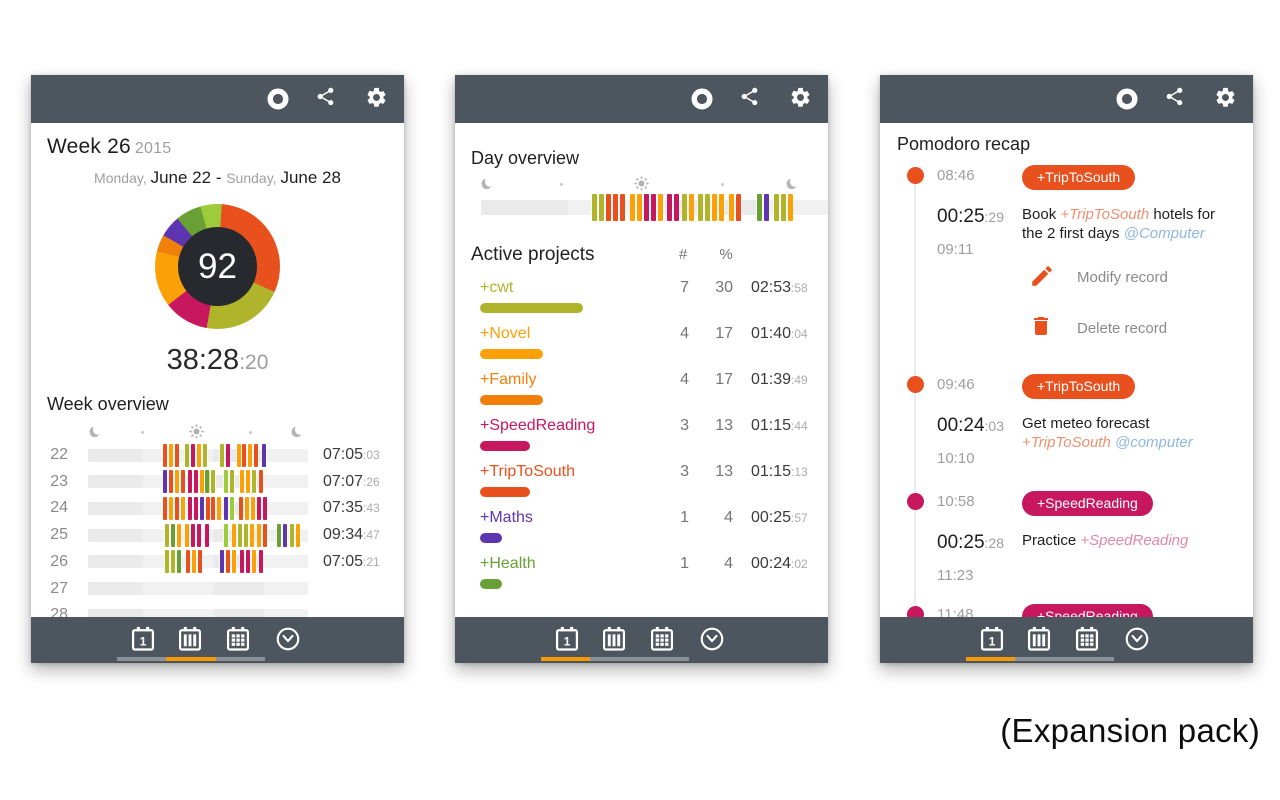  Describe the element at coordinates (491, 584) in the screenshot. I see `project-progress-bar` at that location.